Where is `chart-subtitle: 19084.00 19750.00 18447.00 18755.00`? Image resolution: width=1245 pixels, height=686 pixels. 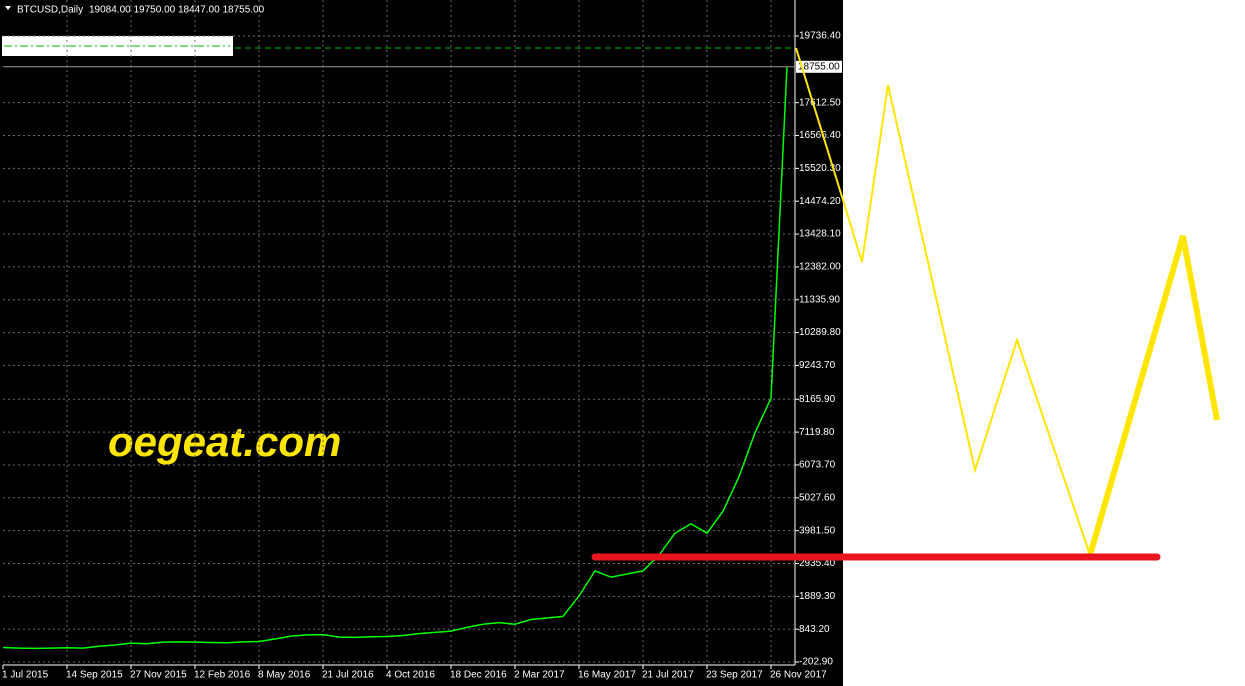 chart-subtitle: 19084.00 19750.00 18447.00 18755.00 is located at coordinates (177, 10).